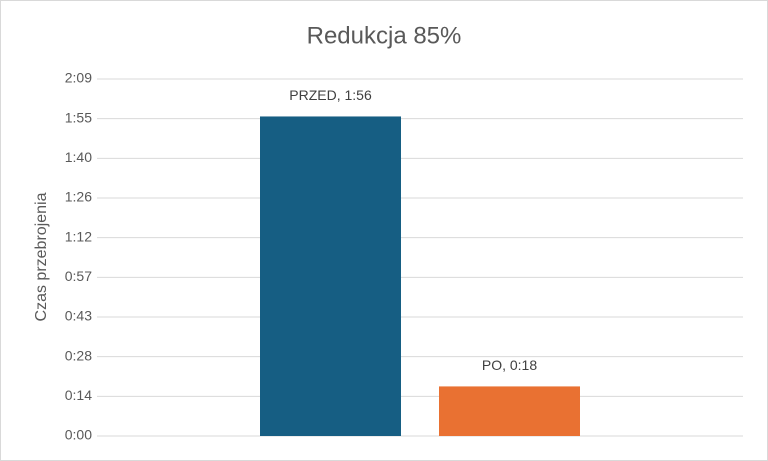 This screenshot has height=461, width=768. What do you see at coordinates (78, 395) in the screenshot?
I see `y-tick-label: 0:14` at bounding box center [78, 395].